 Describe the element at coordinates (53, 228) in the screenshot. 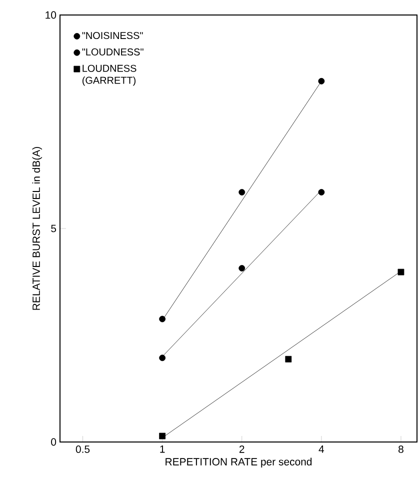

I see `y-tick-label: 5` at that location.